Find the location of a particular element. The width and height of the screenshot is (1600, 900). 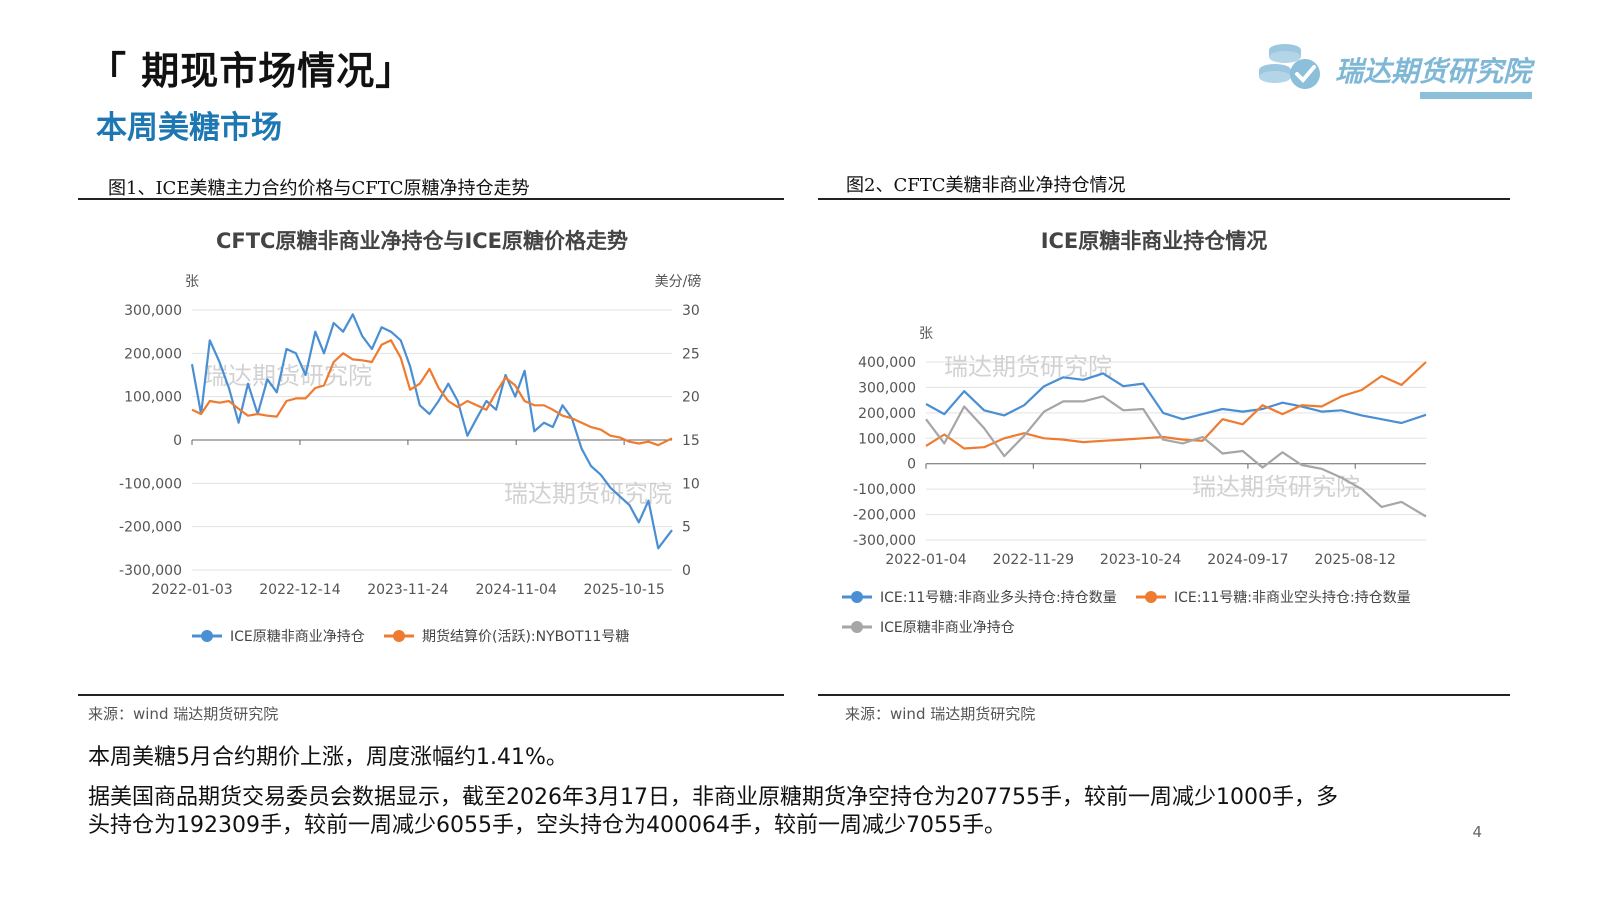

legend-label-2: 期货结算价(活跃):NYBOT11号糖 is located at coordinates (525, 636).